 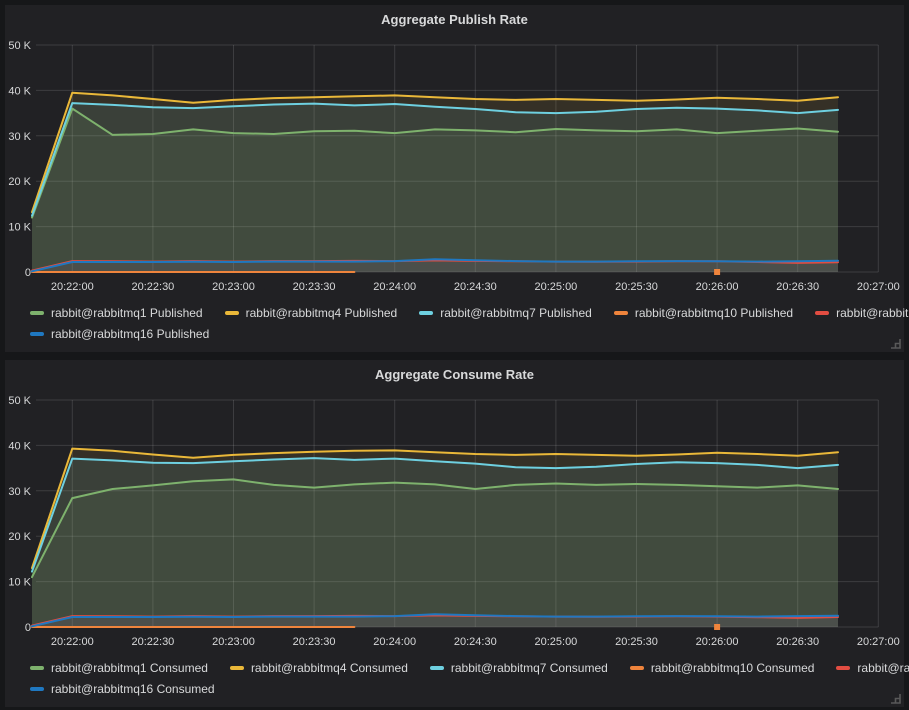 I want to click on x-axis-tick-label: 20:27:00, so click(x=878, y=287).